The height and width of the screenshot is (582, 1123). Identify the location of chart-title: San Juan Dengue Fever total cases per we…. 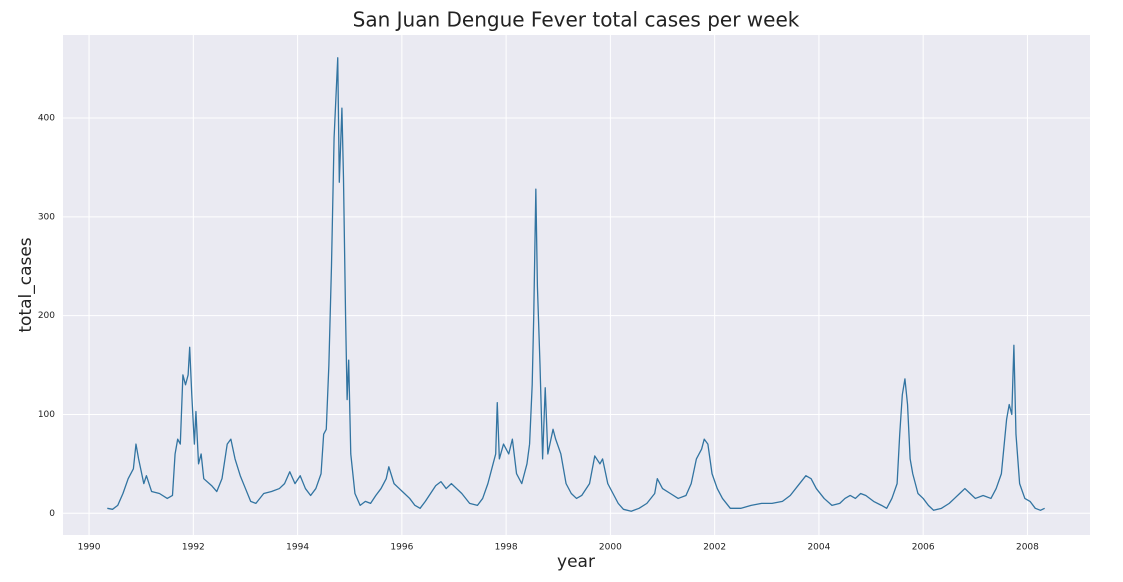
(576, 20).